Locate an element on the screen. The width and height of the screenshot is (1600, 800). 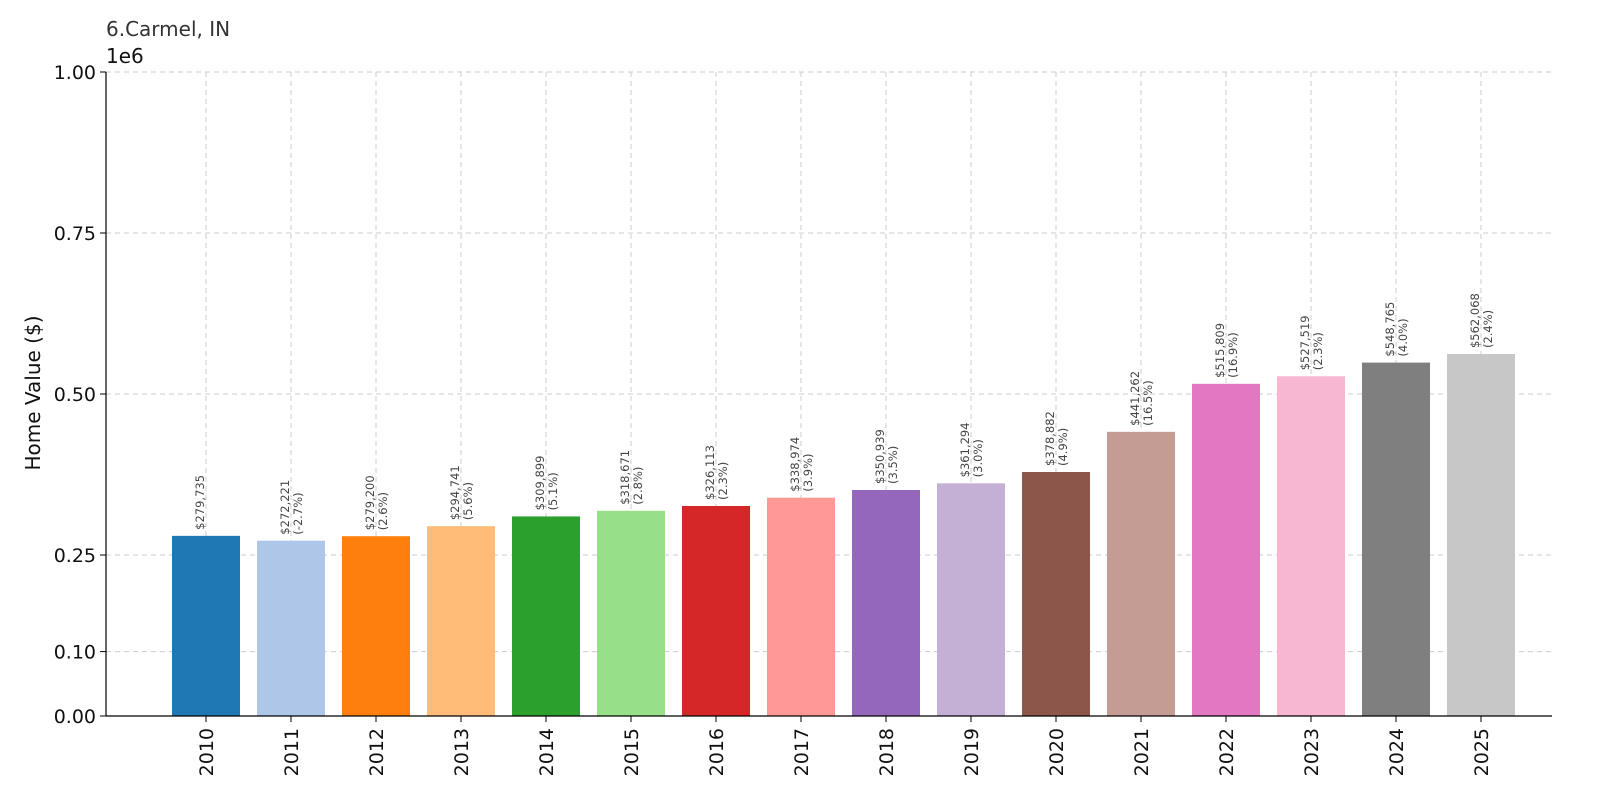
value-label-2024: $548,765 is located at coordinates (1390, 329).